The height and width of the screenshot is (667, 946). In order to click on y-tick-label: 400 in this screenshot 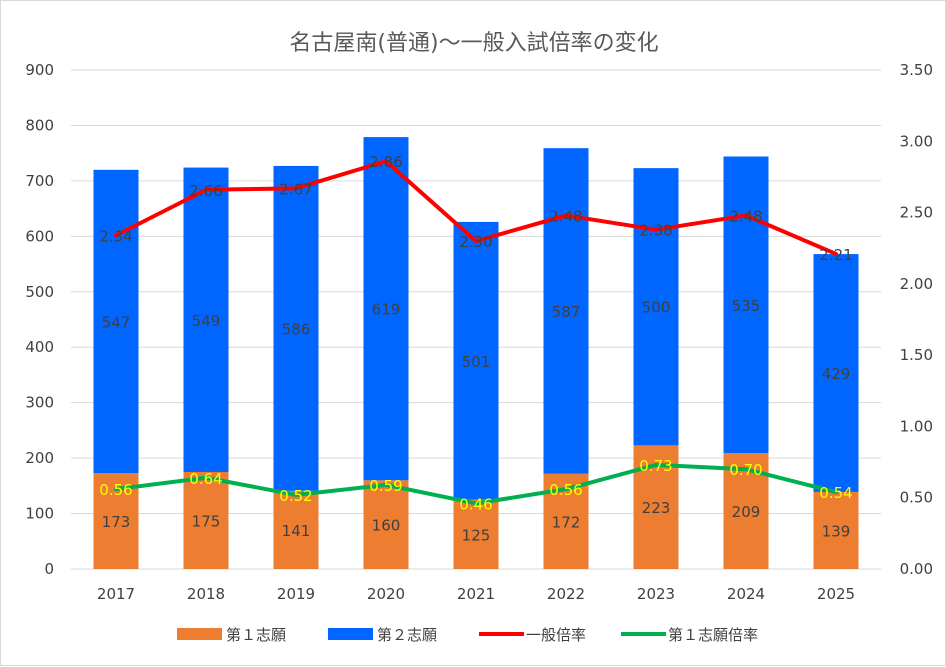, I will do `click(39, 347)`.